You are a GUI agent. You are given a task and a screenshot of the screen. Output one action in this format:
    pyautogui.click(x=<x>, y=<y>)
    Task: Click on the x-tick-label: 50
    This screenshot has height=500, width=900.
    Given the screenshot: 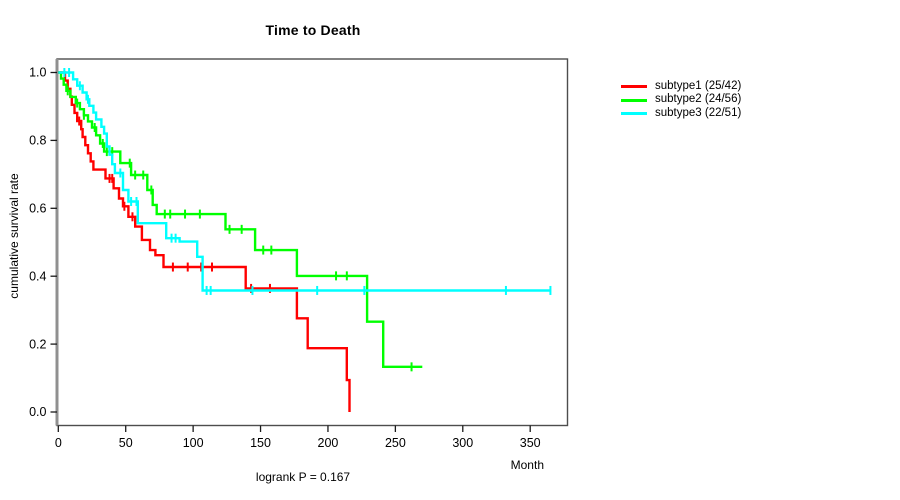 What is the action you would take?
    pyautogui.click(x=126, y=443)
    